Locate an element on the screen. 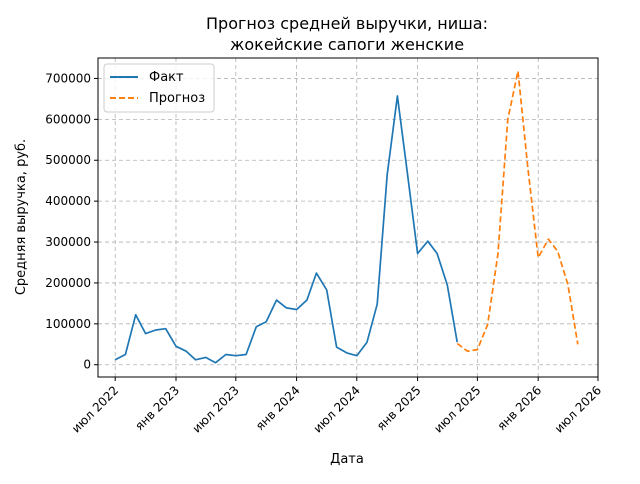 Image resolution: width=640 pixels, height=484 pixels. chart-title-line1: Прогноз средней выручки, ниша: is located at coordinates (347, 23).